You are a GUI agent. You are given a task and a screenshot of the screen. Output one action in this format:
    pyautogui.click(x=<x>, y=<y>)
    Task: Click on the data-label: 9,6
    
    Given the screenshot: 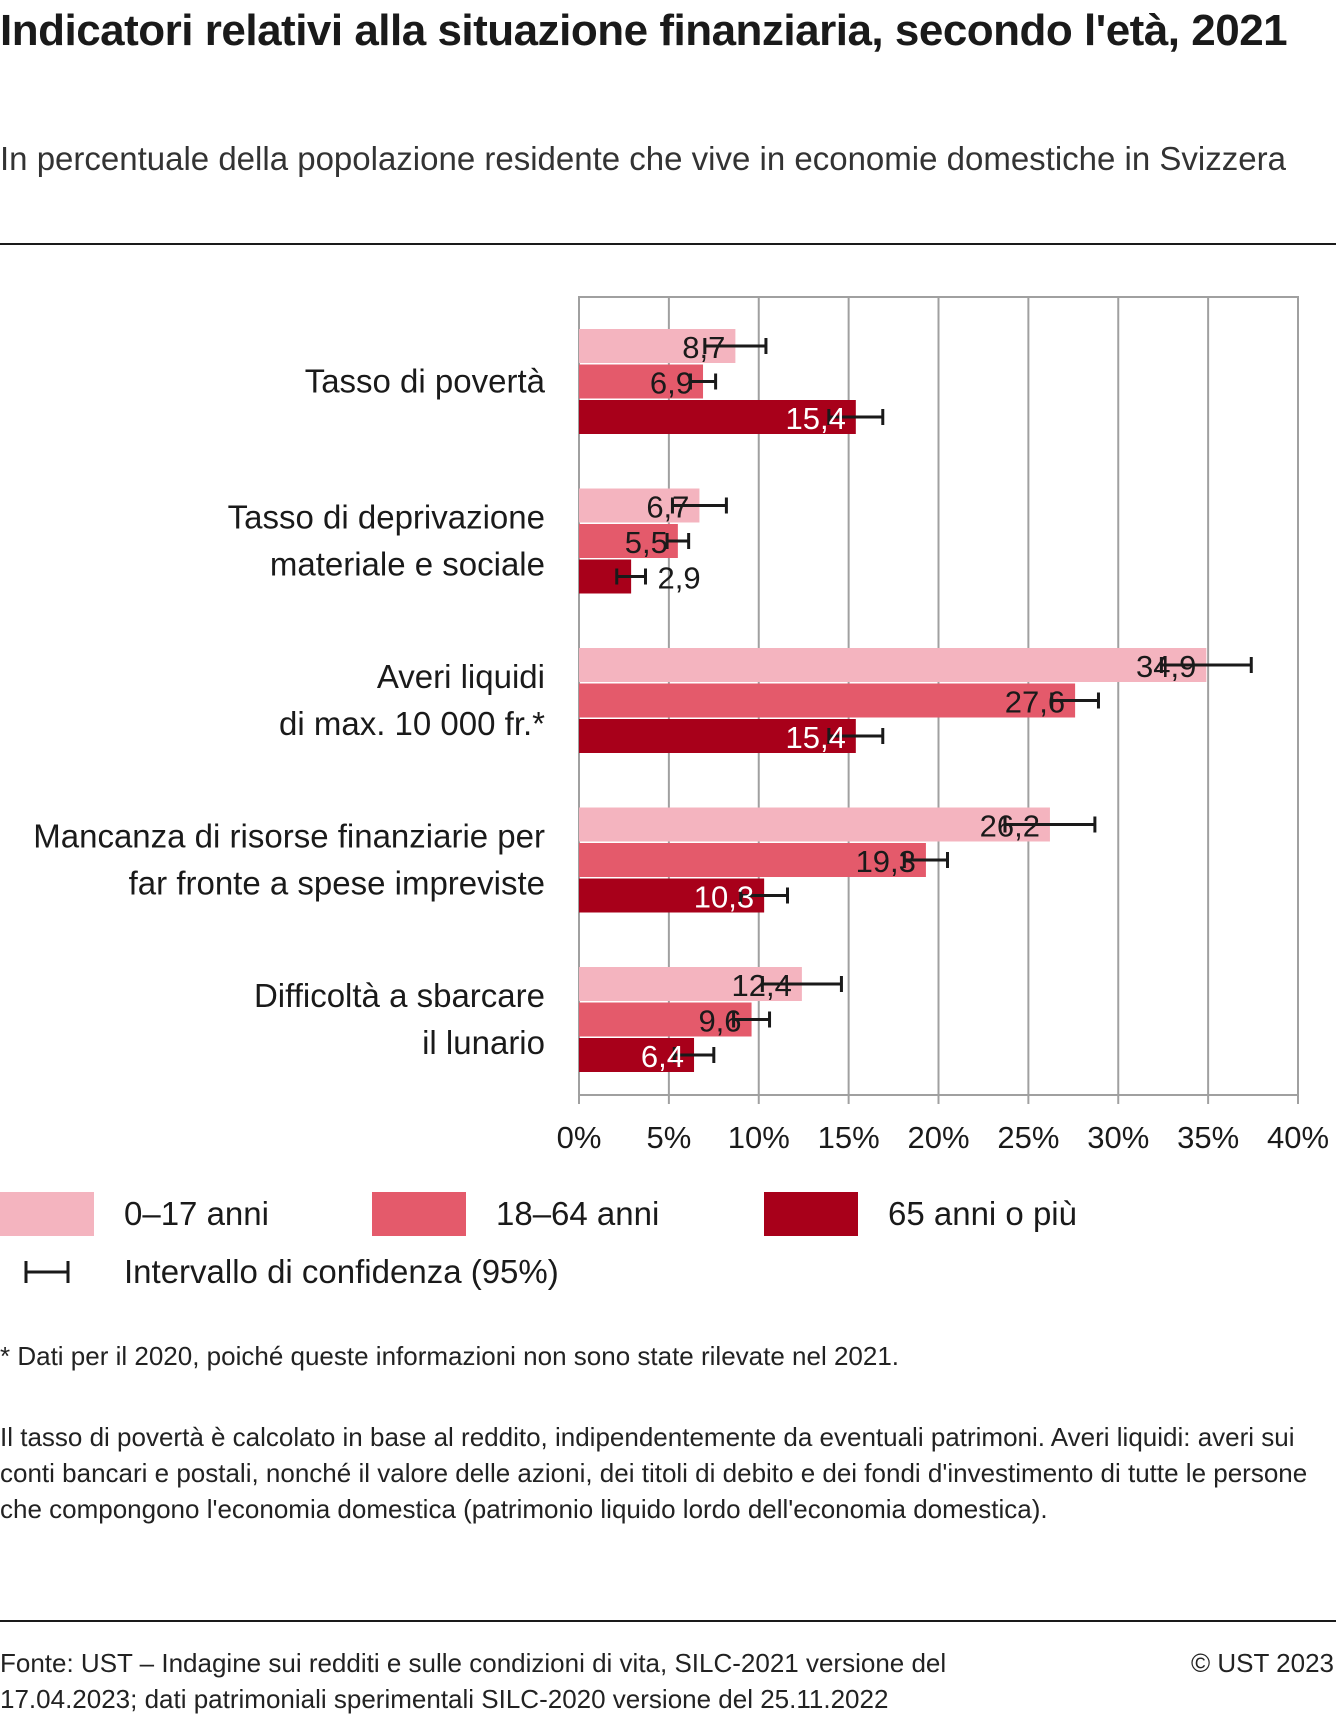 What is the action you would take?
    pyautogui.click(x=719, y=1021)
    